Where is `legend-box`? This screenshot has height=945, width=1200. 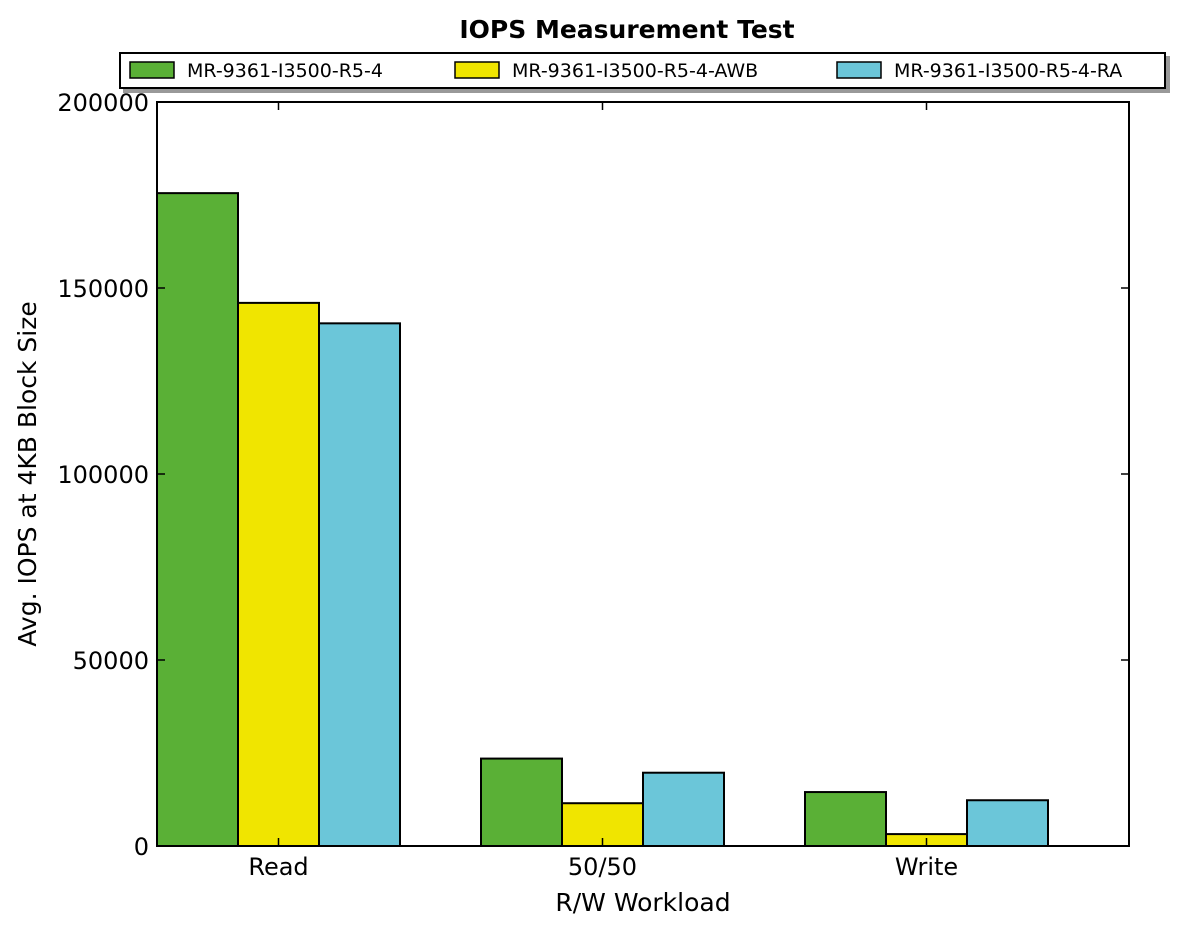 legend-box is located at coordinates (642, 70).